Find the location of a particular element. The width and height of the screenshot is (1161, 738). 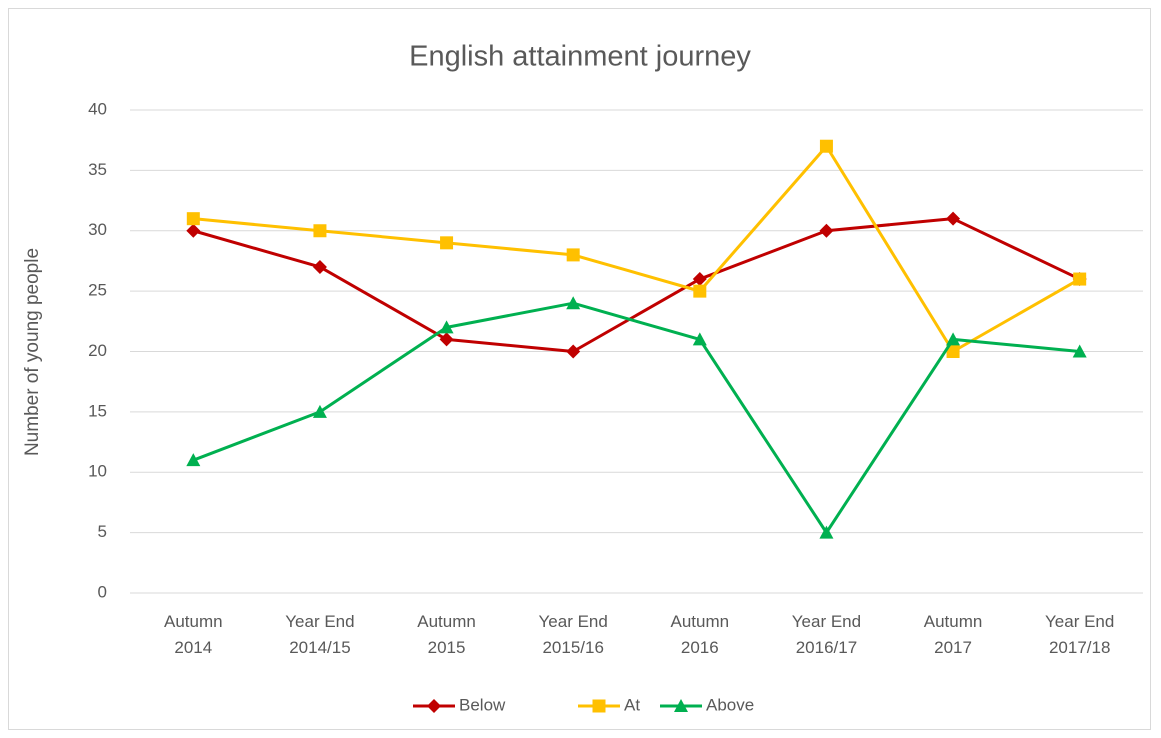

x-tick-label: Year End 2017/18 is located at coordinates (1079, 634).